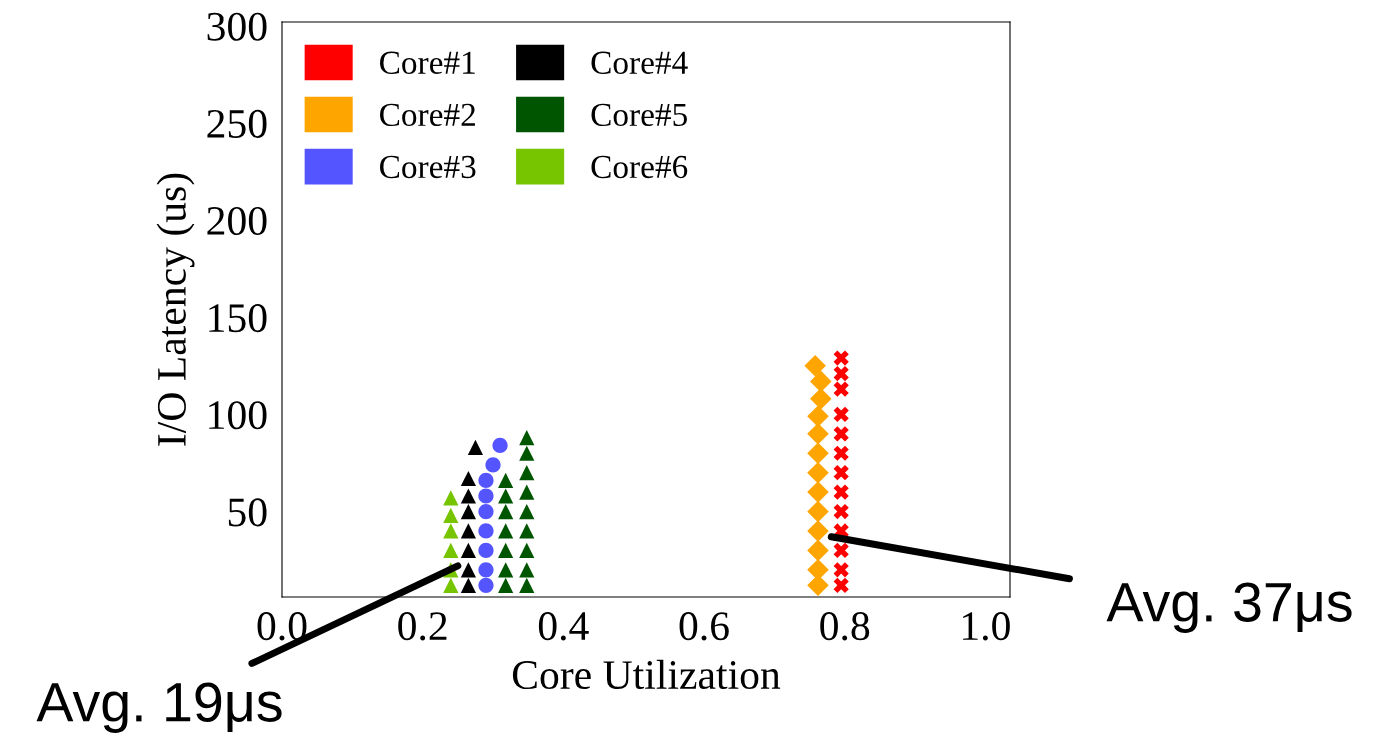 Image resolution: width=1388 pixels, height=742 pixels. What do you see at coordinates (563, 626) in the screenshot?
I see `x-tick-label: 0.4` at bounding box center [563, 626].